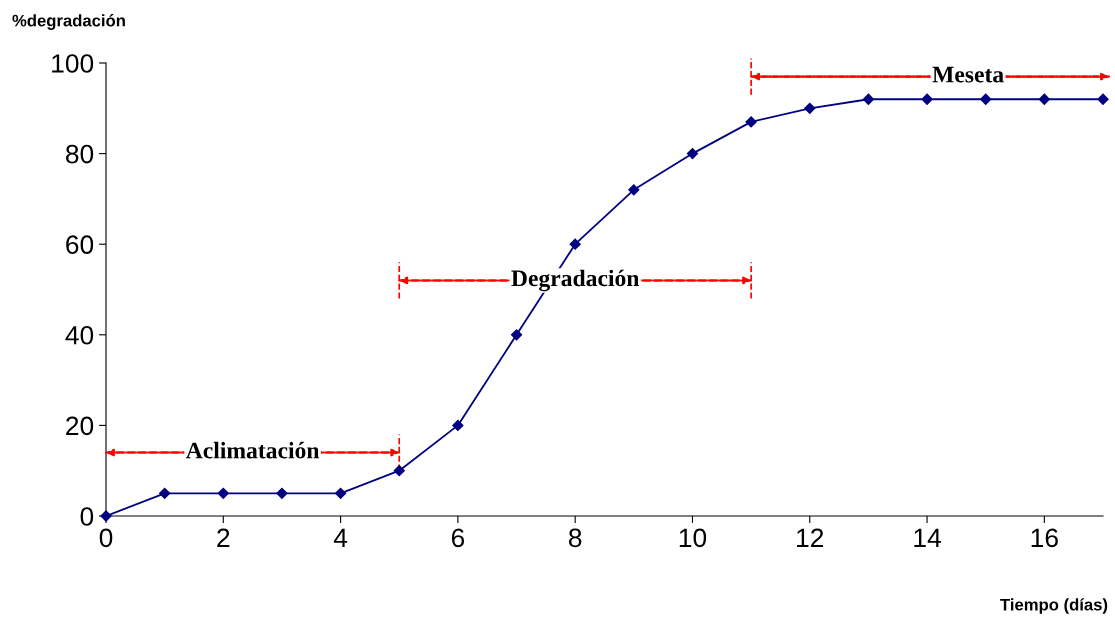 This screenshot has width=1115, height=620. I want to click on x-tick-label: 12, so click(810, 537).